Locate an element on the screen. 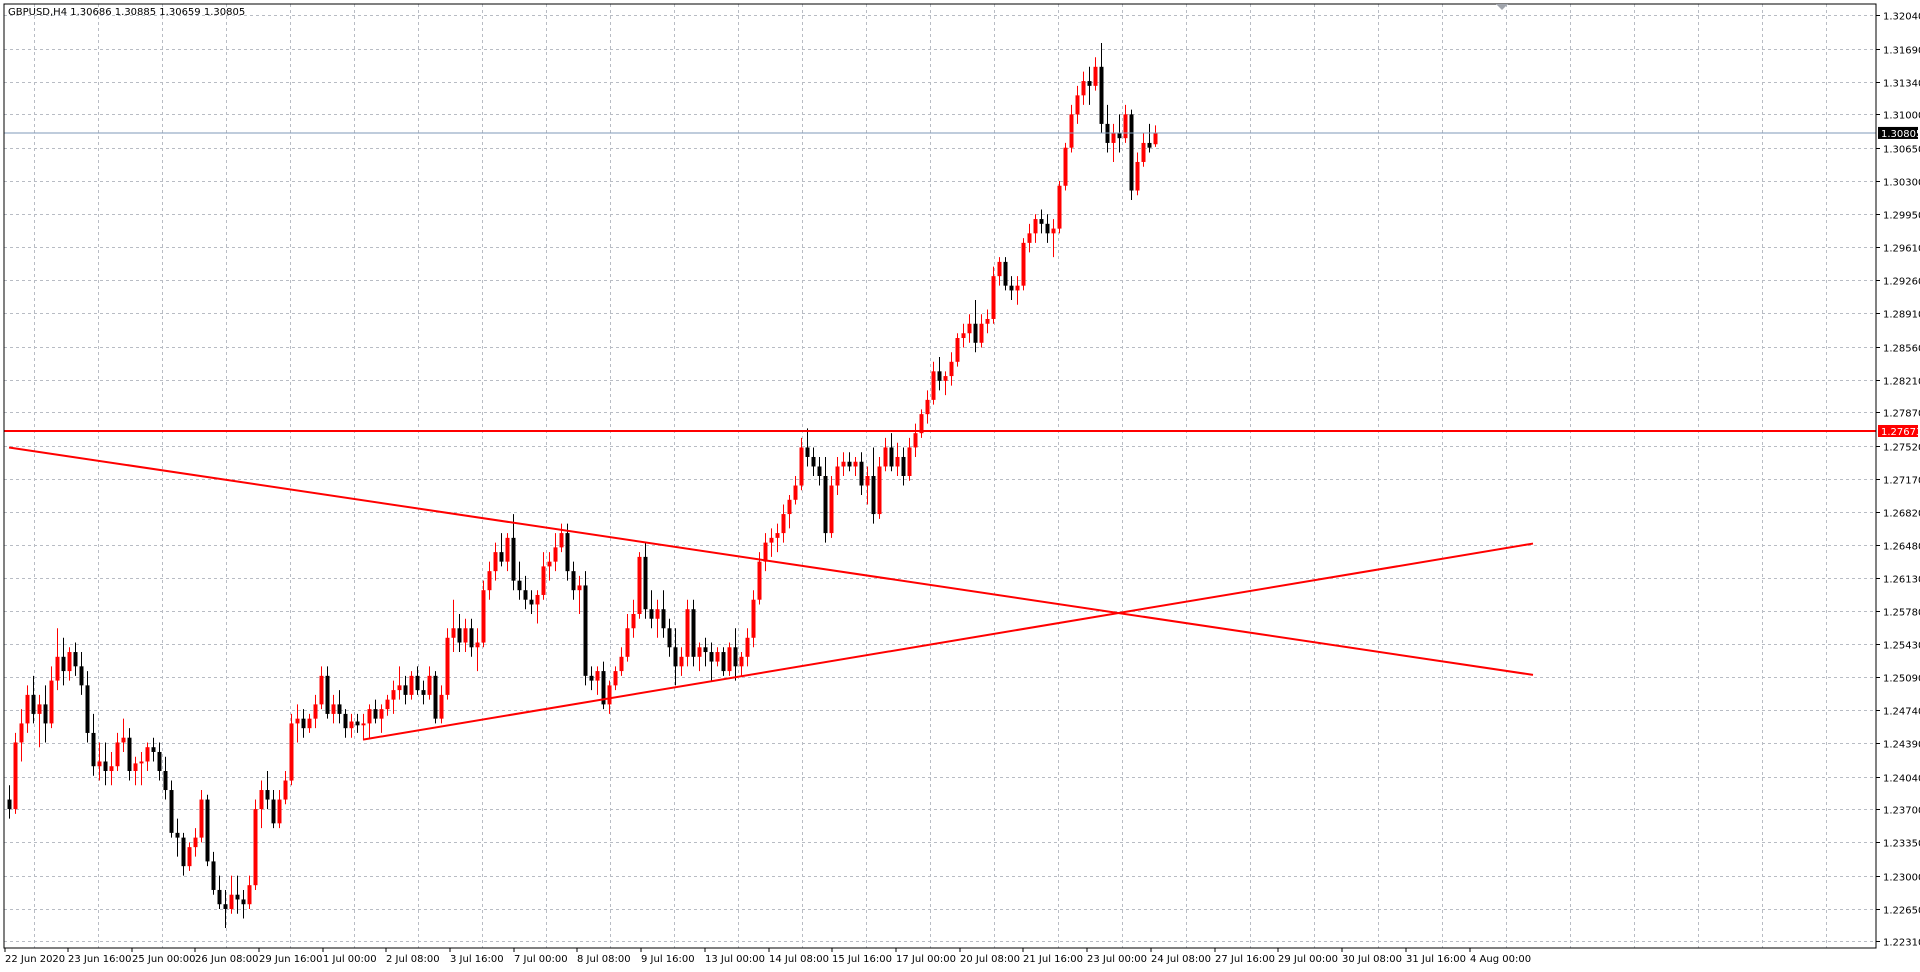 Image resolution: width=1920 pixels, height=972 pixels. shift-marker-icon is located at coordinates (1502, 7).